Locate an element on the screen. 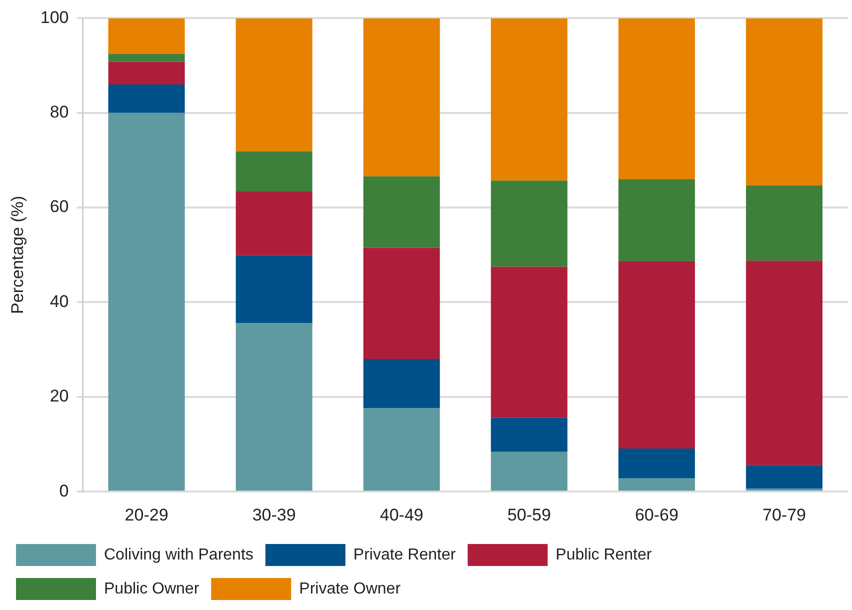 The height and width of the screenshot is (610, 852). legend-label: Private Owner is located at coordinates (350, 589).